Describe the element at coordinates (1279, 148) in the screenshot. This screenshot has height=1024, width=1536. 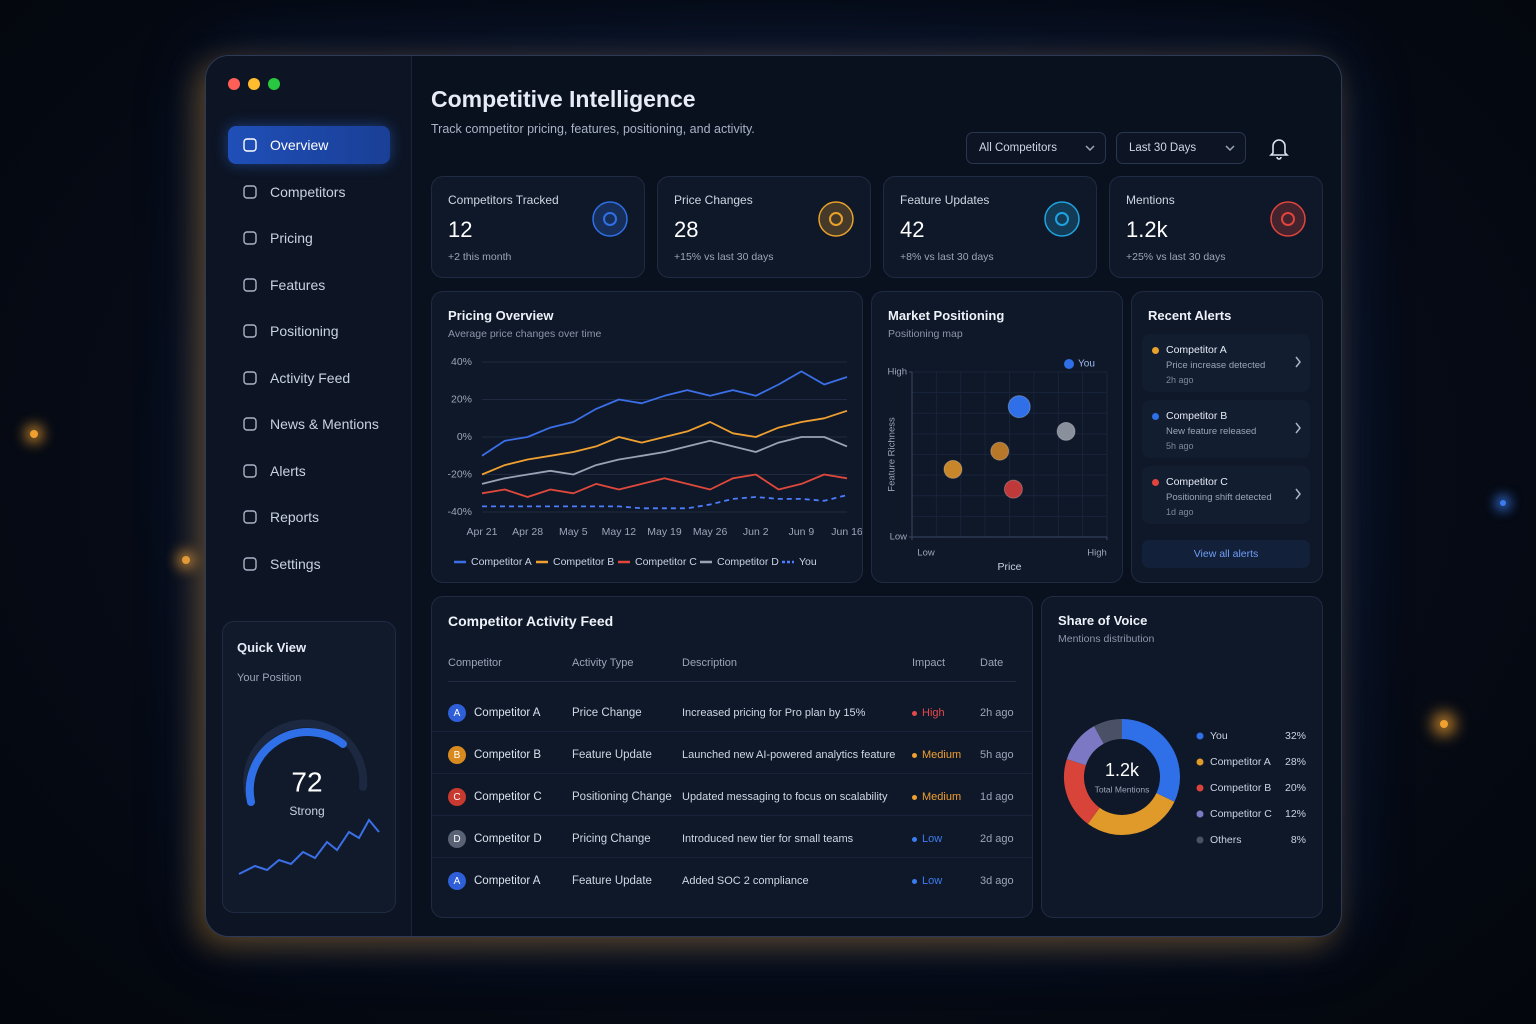
I see `notifications-bell` at that location.